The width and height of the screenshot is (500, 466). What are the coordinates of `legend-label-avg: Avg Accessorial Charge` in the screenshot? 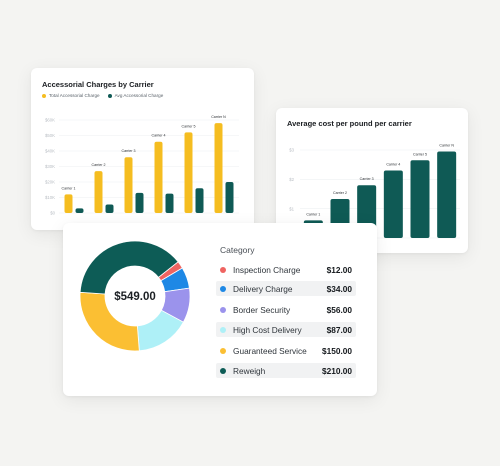 It's located at (139, 95).